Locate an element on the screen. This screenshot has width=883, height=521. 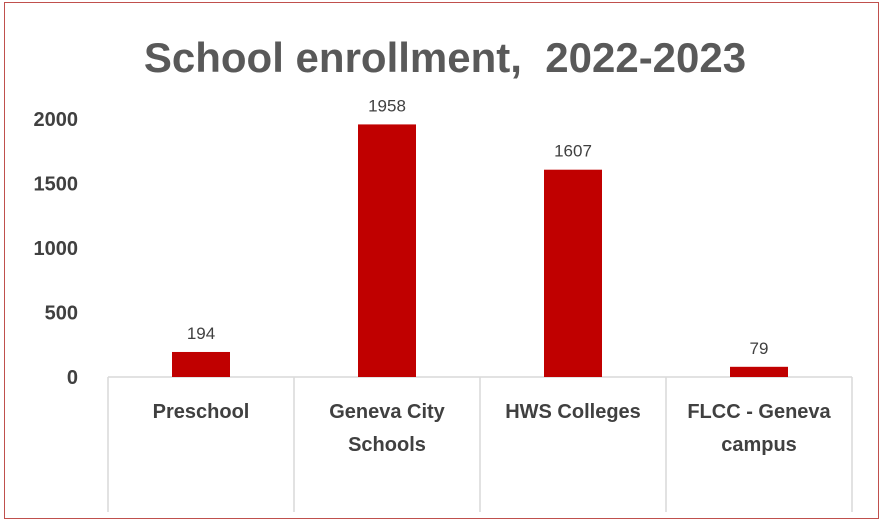
chart-title: School enrollment, 2022-2023 is located at coordinates (445, 57).